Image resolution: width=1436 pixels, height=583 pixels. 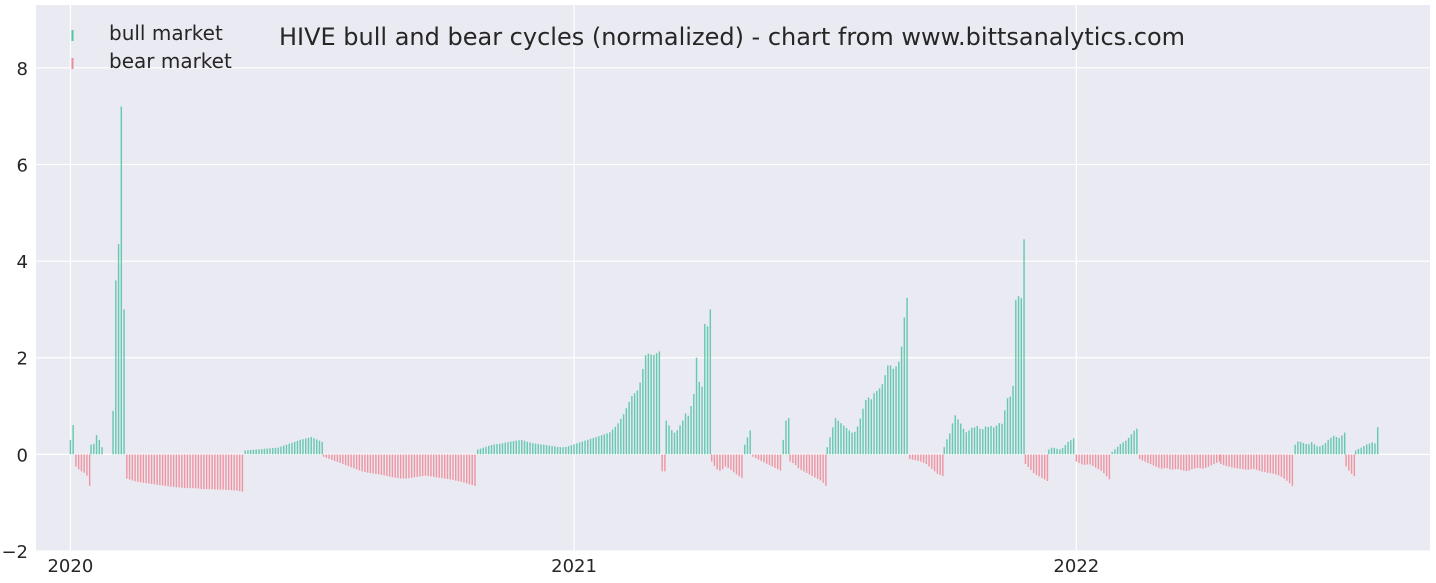 What do you see at coordinates (22, 165) in the screenshot?
I see `y-tick-label: 6` at bounding box center [22, 165].